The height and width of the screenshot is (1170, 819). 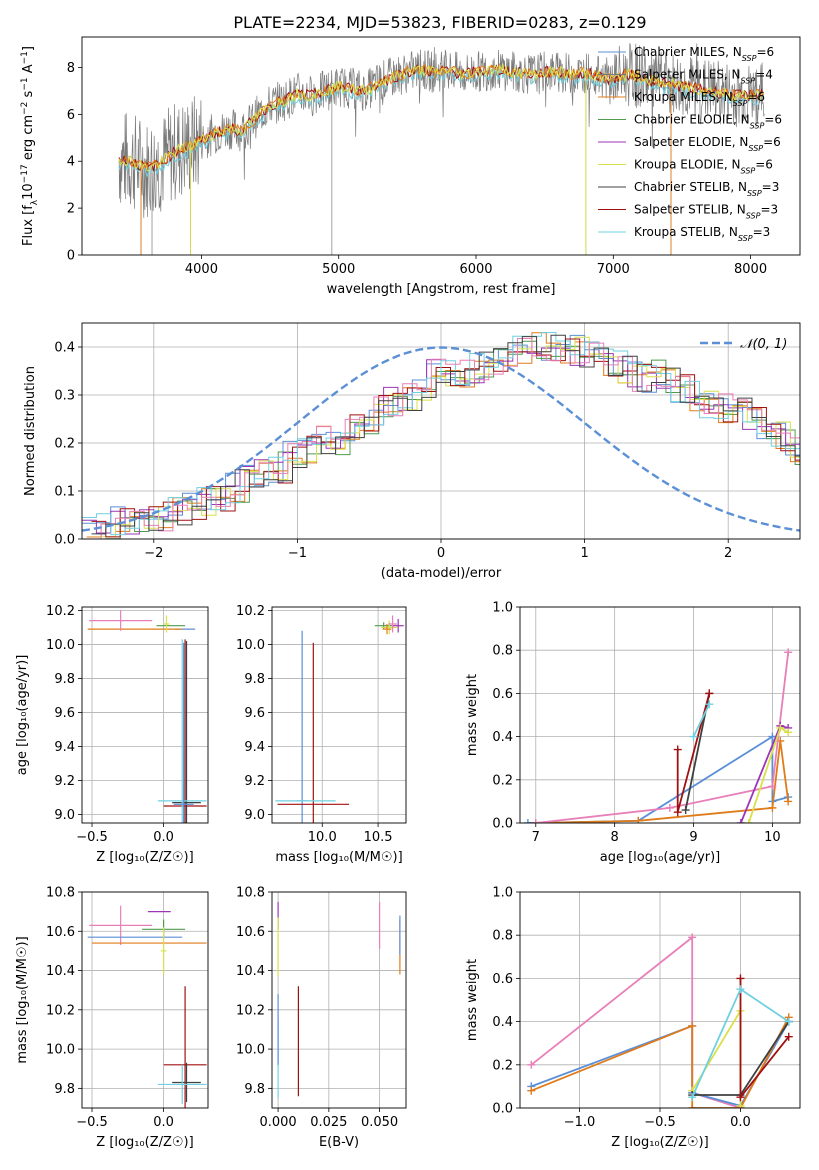 I want to click on y-tick-label: 0.2, so click(x=64, y=444).